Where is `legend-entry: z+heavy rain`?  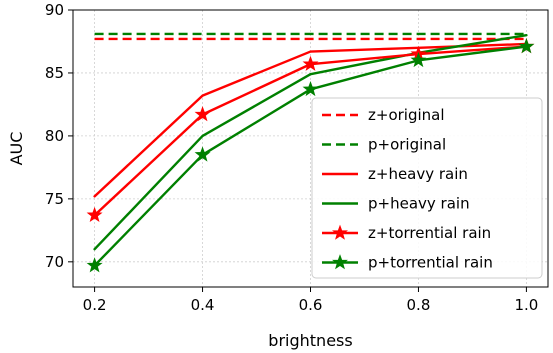
legend-entry: z+heavy rain is located at coordinates (395, 174).